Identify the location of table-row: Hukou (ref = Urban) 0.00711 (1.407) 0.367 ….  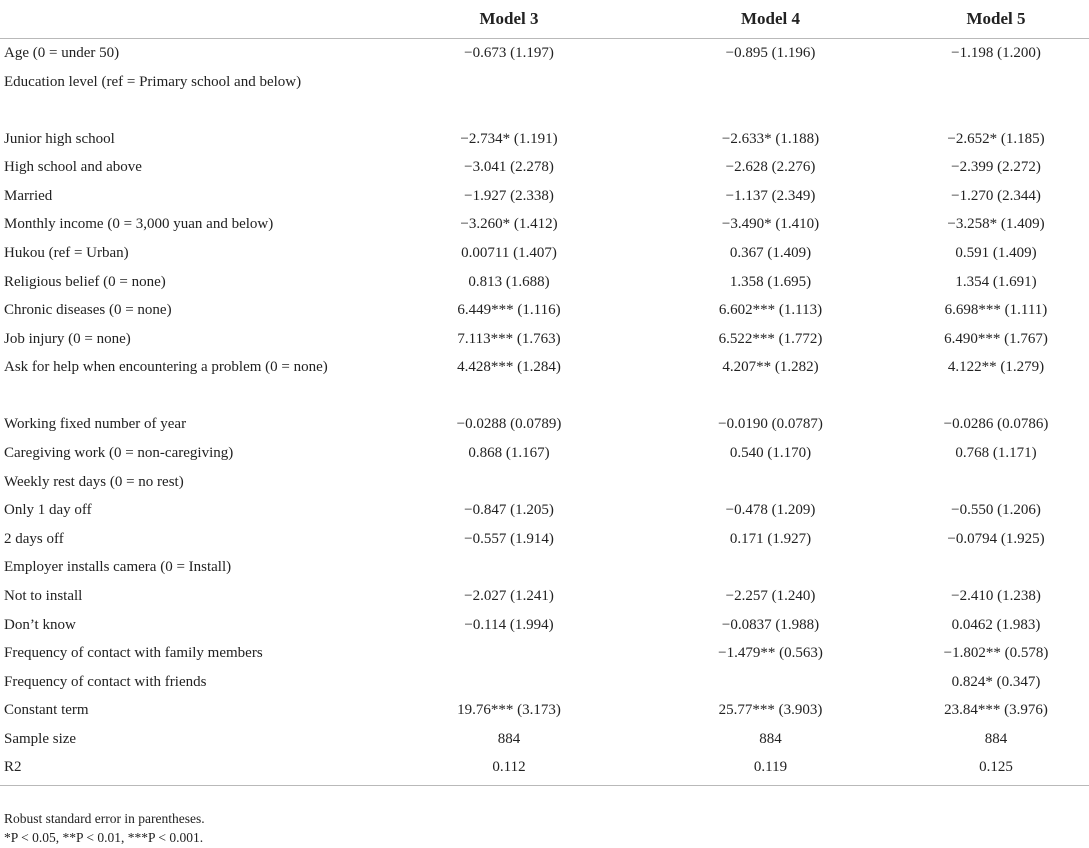
(544, 253).